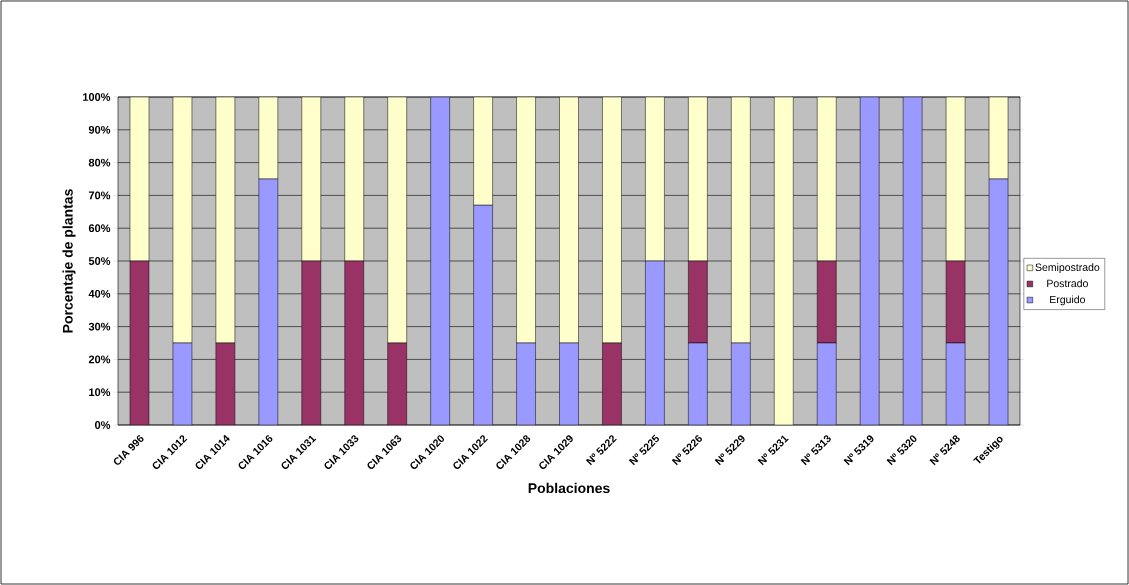  I want to click on y-tick-label: 30%, so click(99, 326).